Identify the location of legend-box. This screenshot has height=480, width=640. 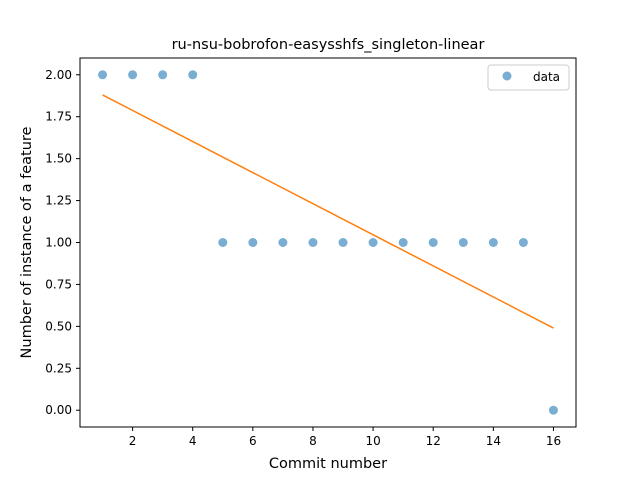
(528, 77).